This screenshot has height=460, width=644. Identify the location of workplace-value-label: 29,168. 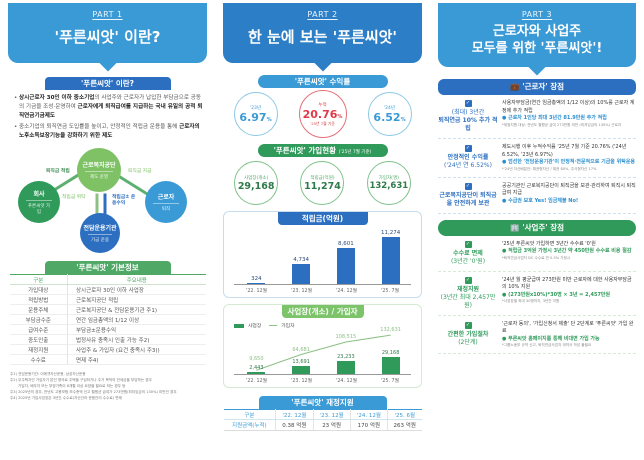
(390, 353).